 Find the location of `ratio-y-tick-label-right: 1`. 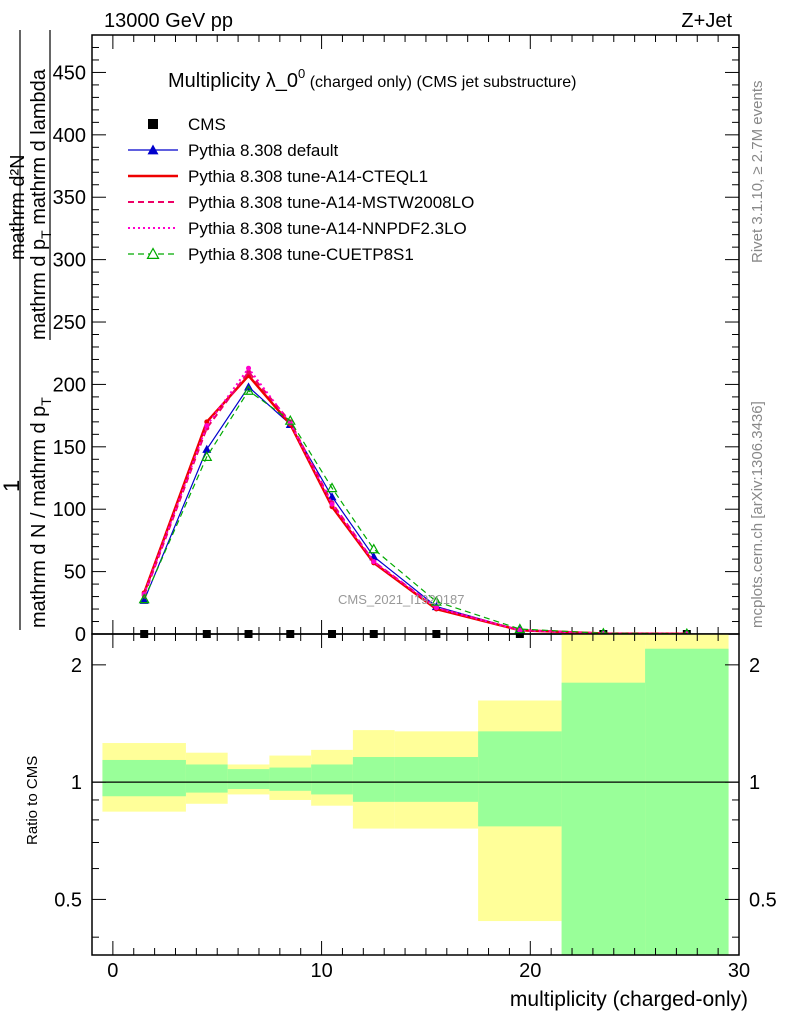

ratio-y-tick-label-right: 1 is located at coordinates (754, 783).